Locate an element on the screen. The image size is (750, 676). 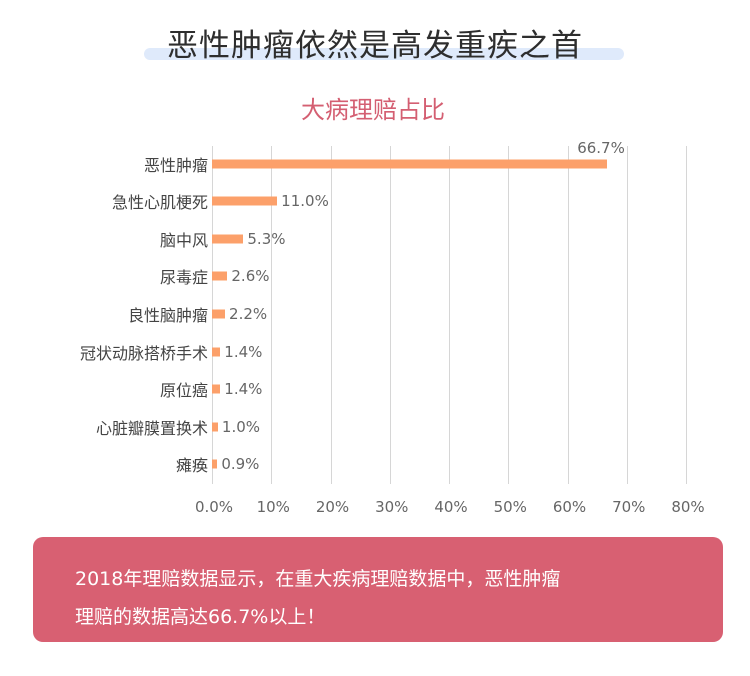
value-label: 2.2% is located at coordinates (248, 314).